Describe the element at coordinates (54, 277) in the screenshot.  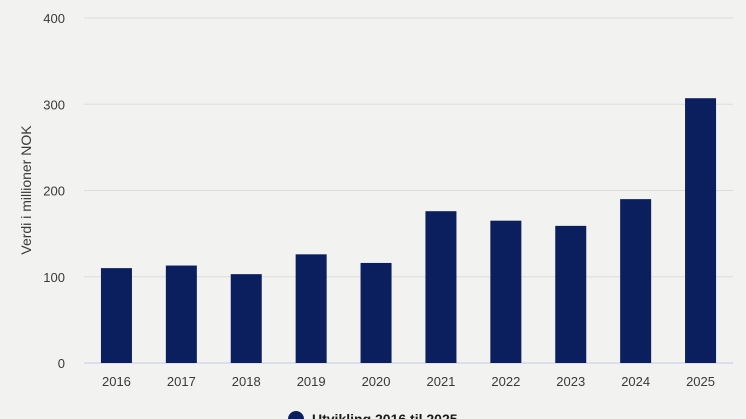
I see `y-tick-label: 100` at that location.